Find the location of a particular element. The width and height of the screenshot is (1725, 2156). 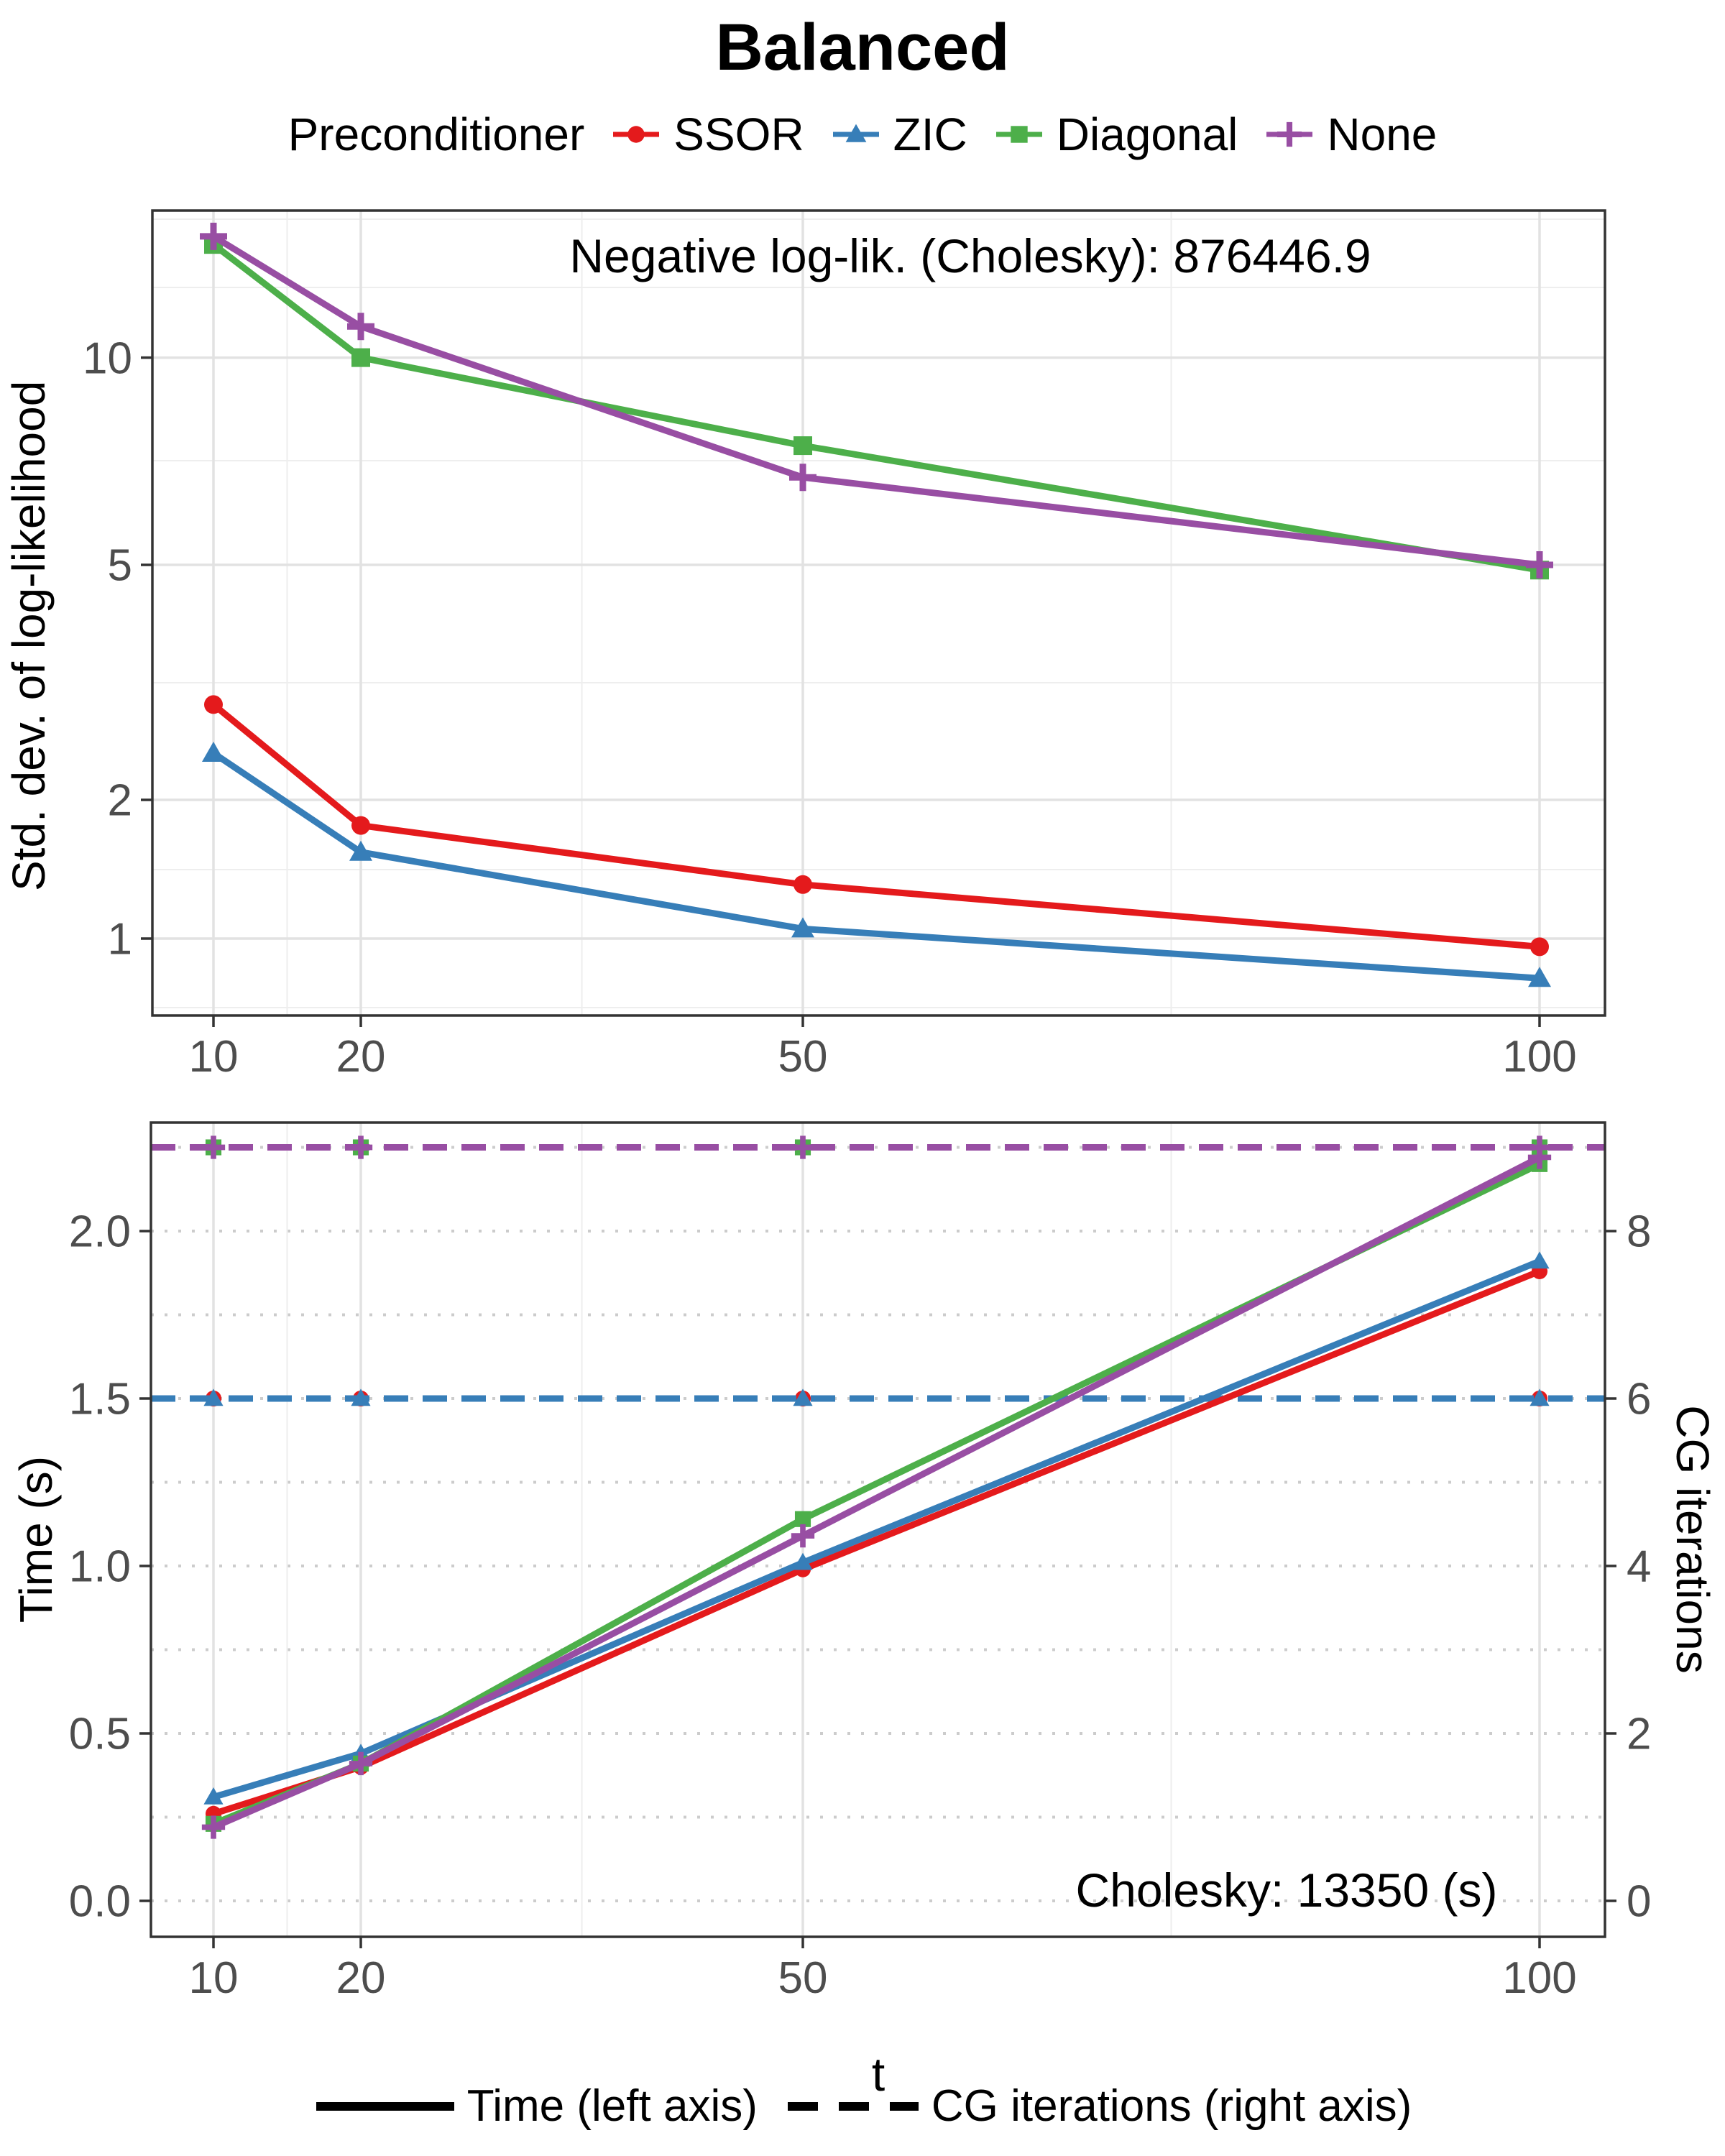

legend-label: None is located at coordinates (1382, 134).